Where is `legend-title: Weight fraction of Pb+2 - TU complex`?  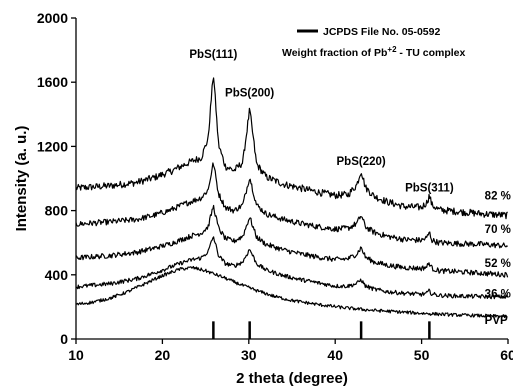 legend-title: Weight fraction of Pb+2 - TU complex is located at coordinates (374, 52).